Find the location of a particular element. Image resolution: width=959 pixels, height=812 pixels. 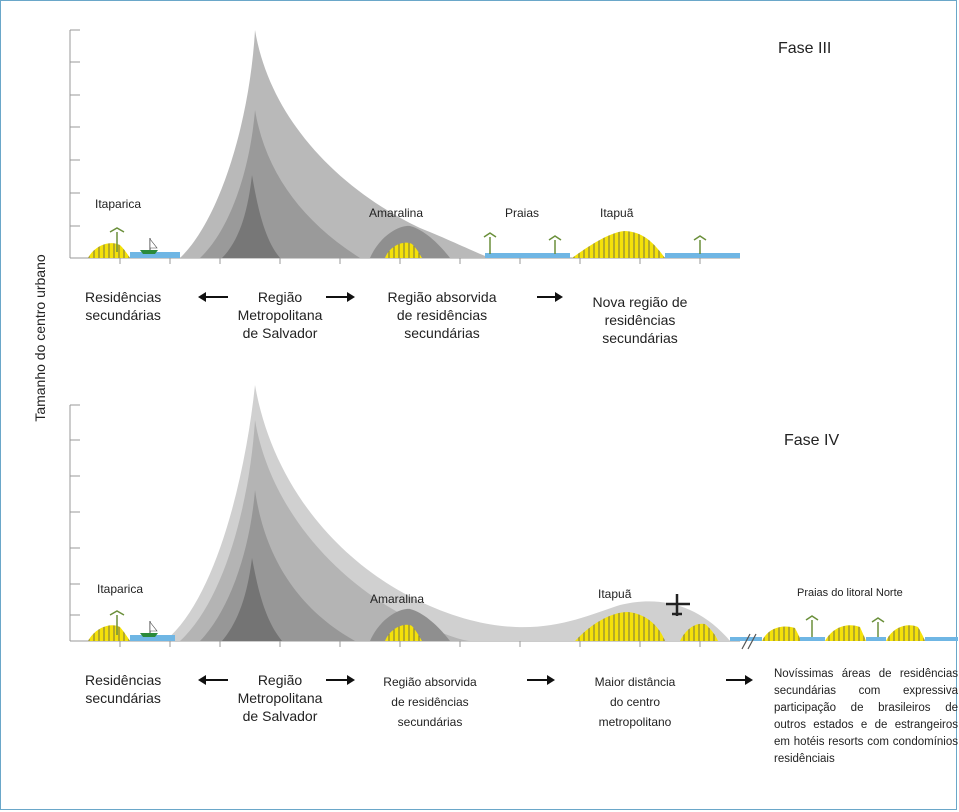

phase4-caption-residencias: Residências secundárias is located at coordinates (123, 689).